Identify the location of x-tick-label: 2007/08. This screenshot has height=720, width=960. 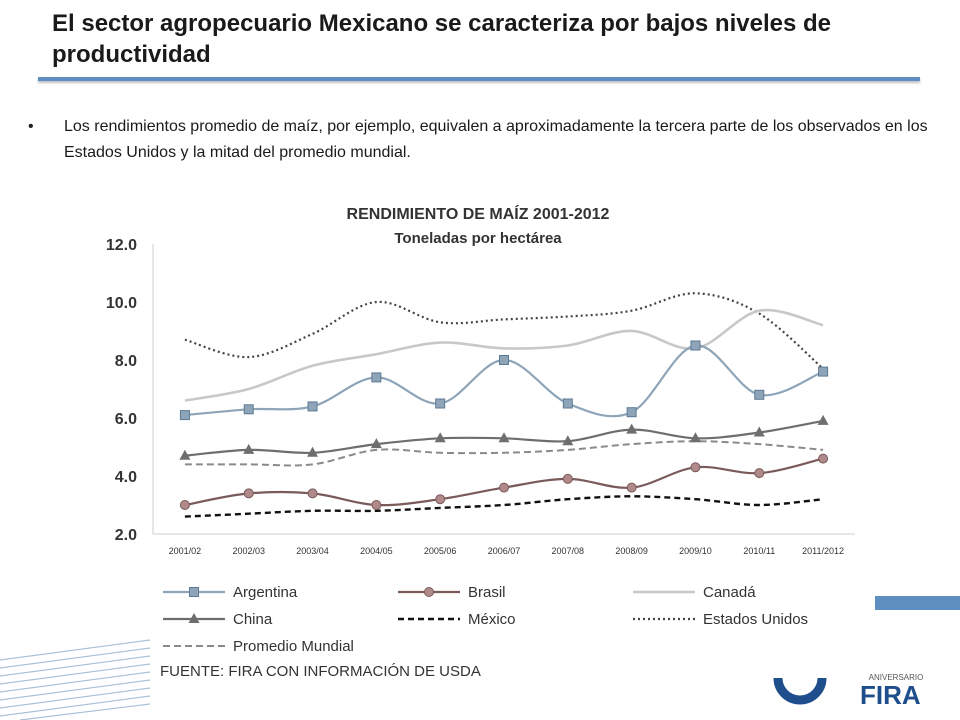
(568, 551).